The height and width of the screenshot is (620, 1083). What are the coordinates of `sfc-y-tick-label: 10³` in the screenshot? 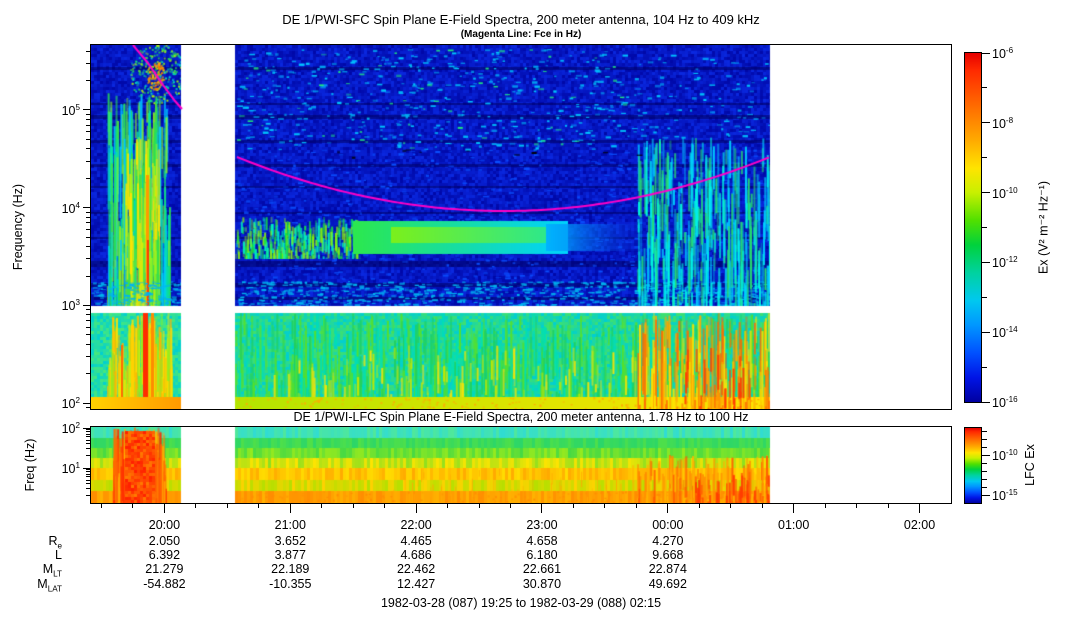 It's located at (70, 306).